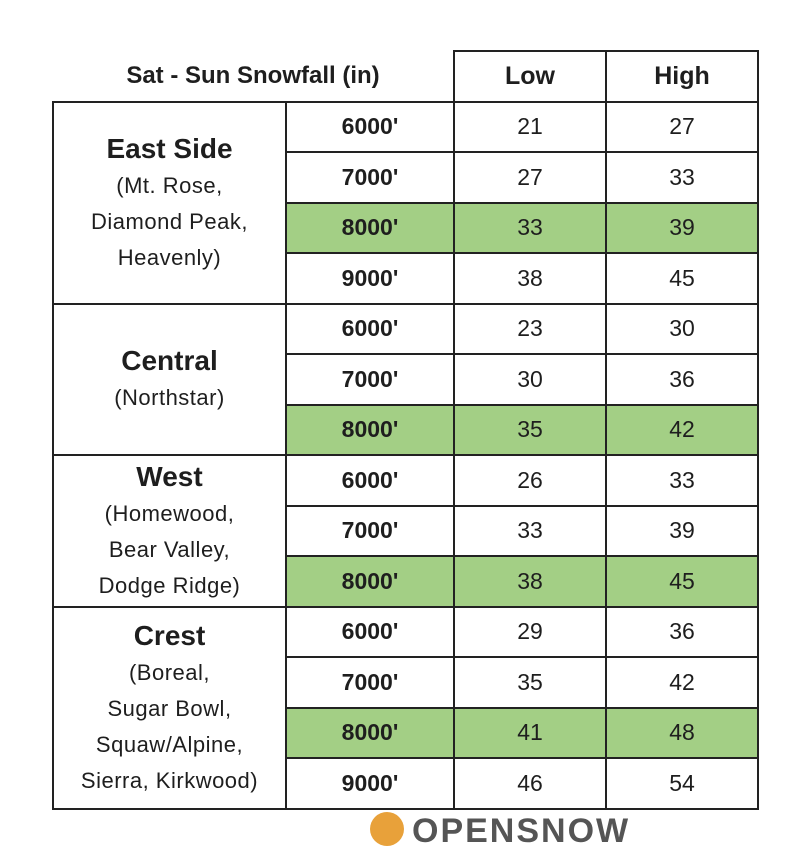  I want to click on data-row: 8000' 38 45, so click(406, 581).